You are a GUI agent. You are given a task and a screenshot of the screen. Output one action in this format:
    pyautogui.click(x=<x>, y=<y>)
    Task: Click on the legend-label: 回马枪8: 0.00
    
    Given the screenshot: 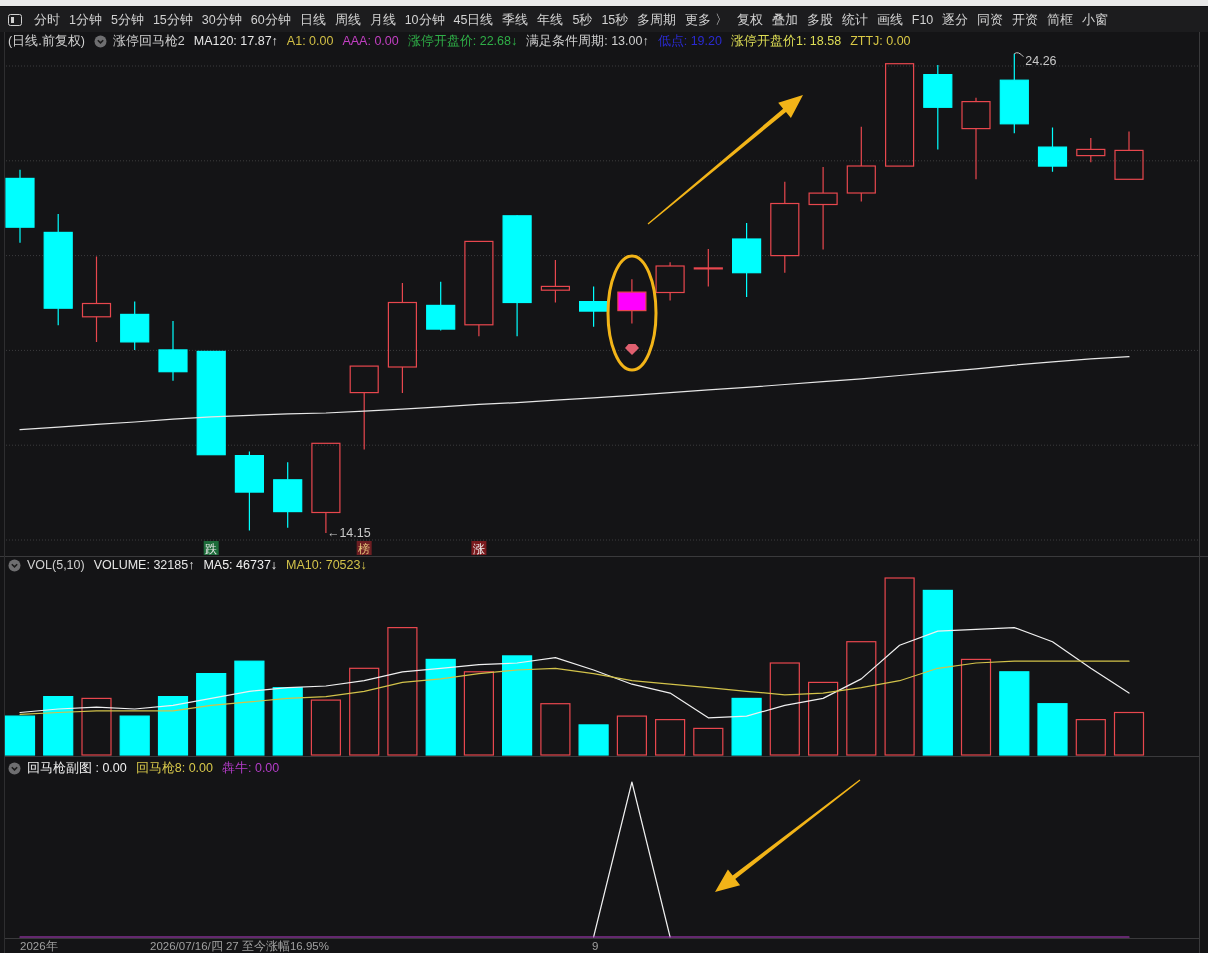 What is the action you would take?
    pyautogui.click(x=174, y=768)
    